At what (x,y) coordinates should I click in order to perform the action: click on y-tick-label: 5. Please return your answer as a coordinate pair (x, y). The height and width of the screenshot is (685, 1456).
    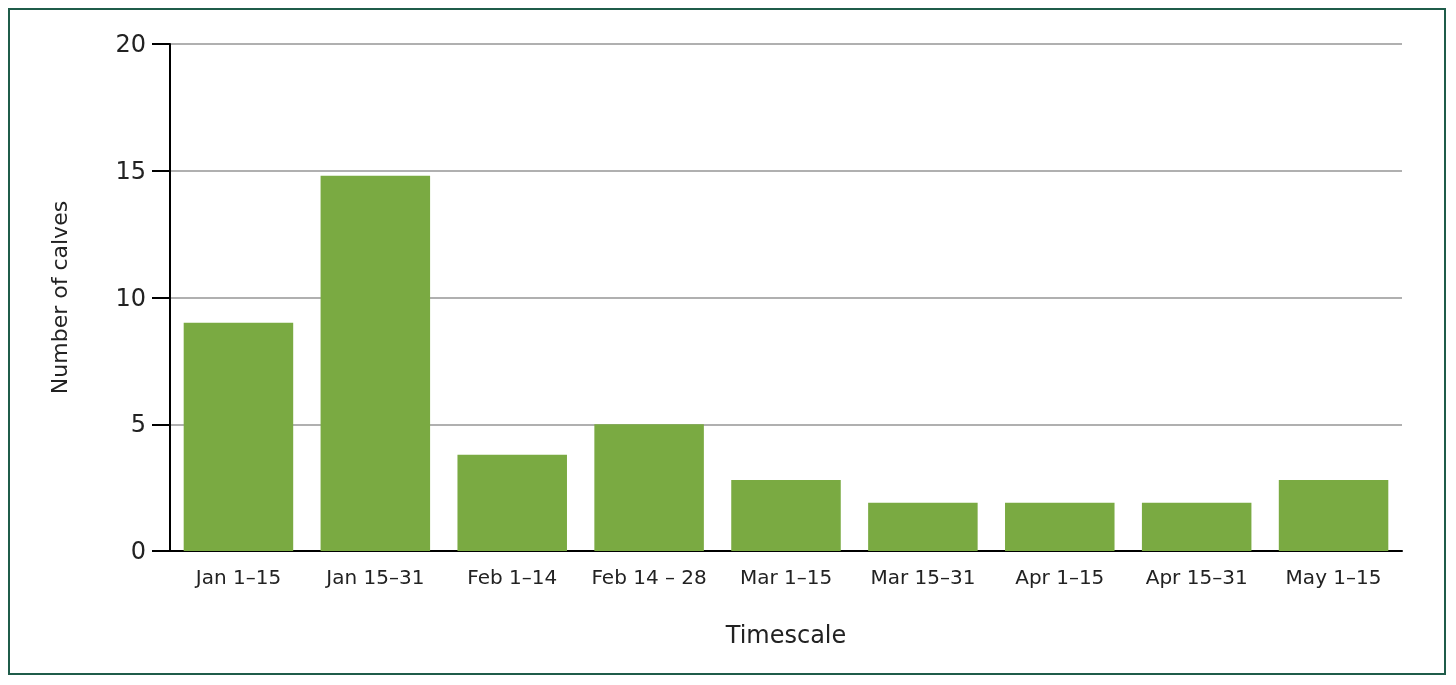
    Looking at the image, I should click on (138, 424).